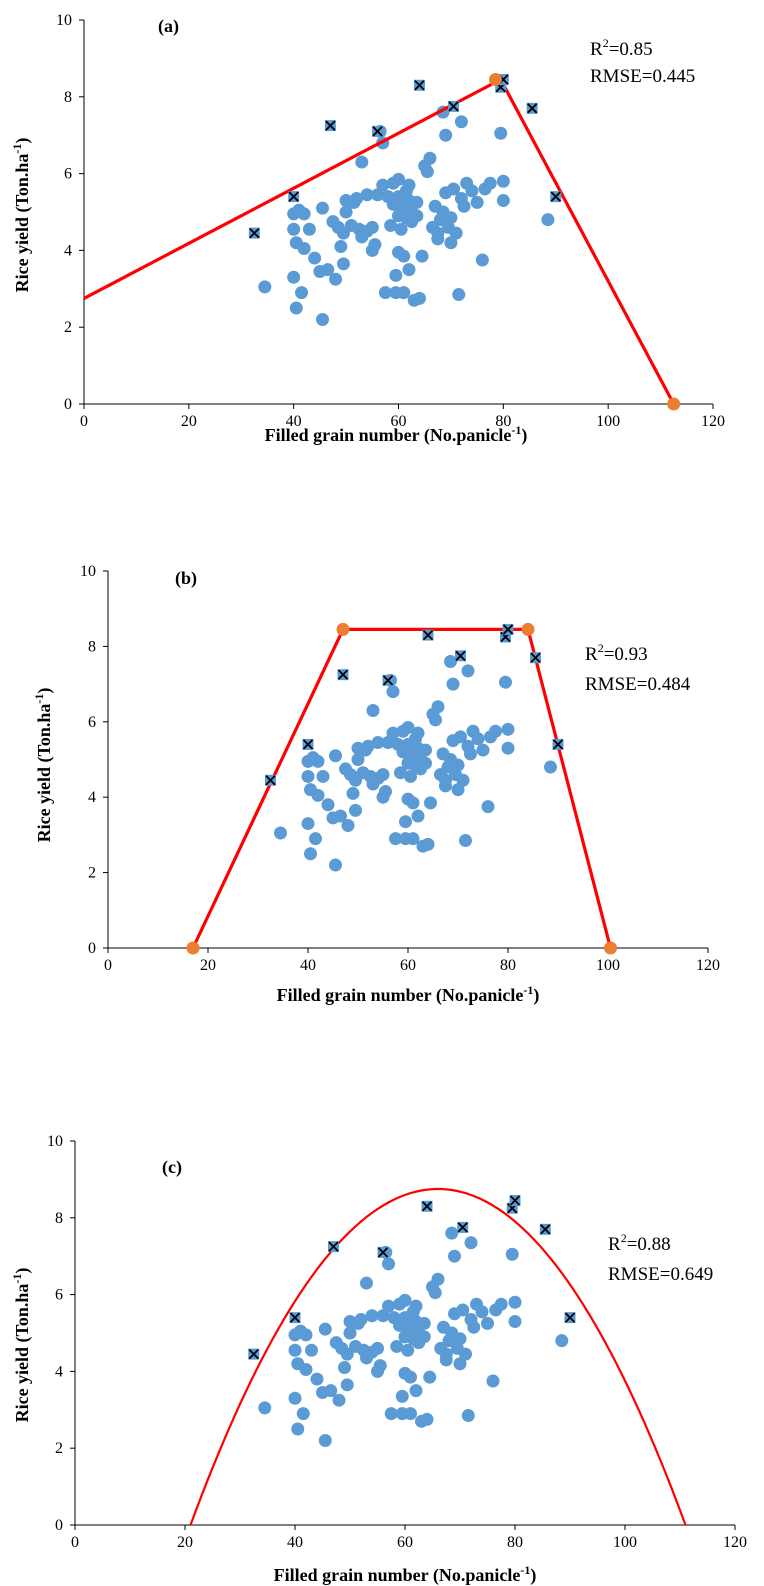 This screenshot has height=1586, width=764. I want to click on fit-breakpoint-marker, so click(610, 948).